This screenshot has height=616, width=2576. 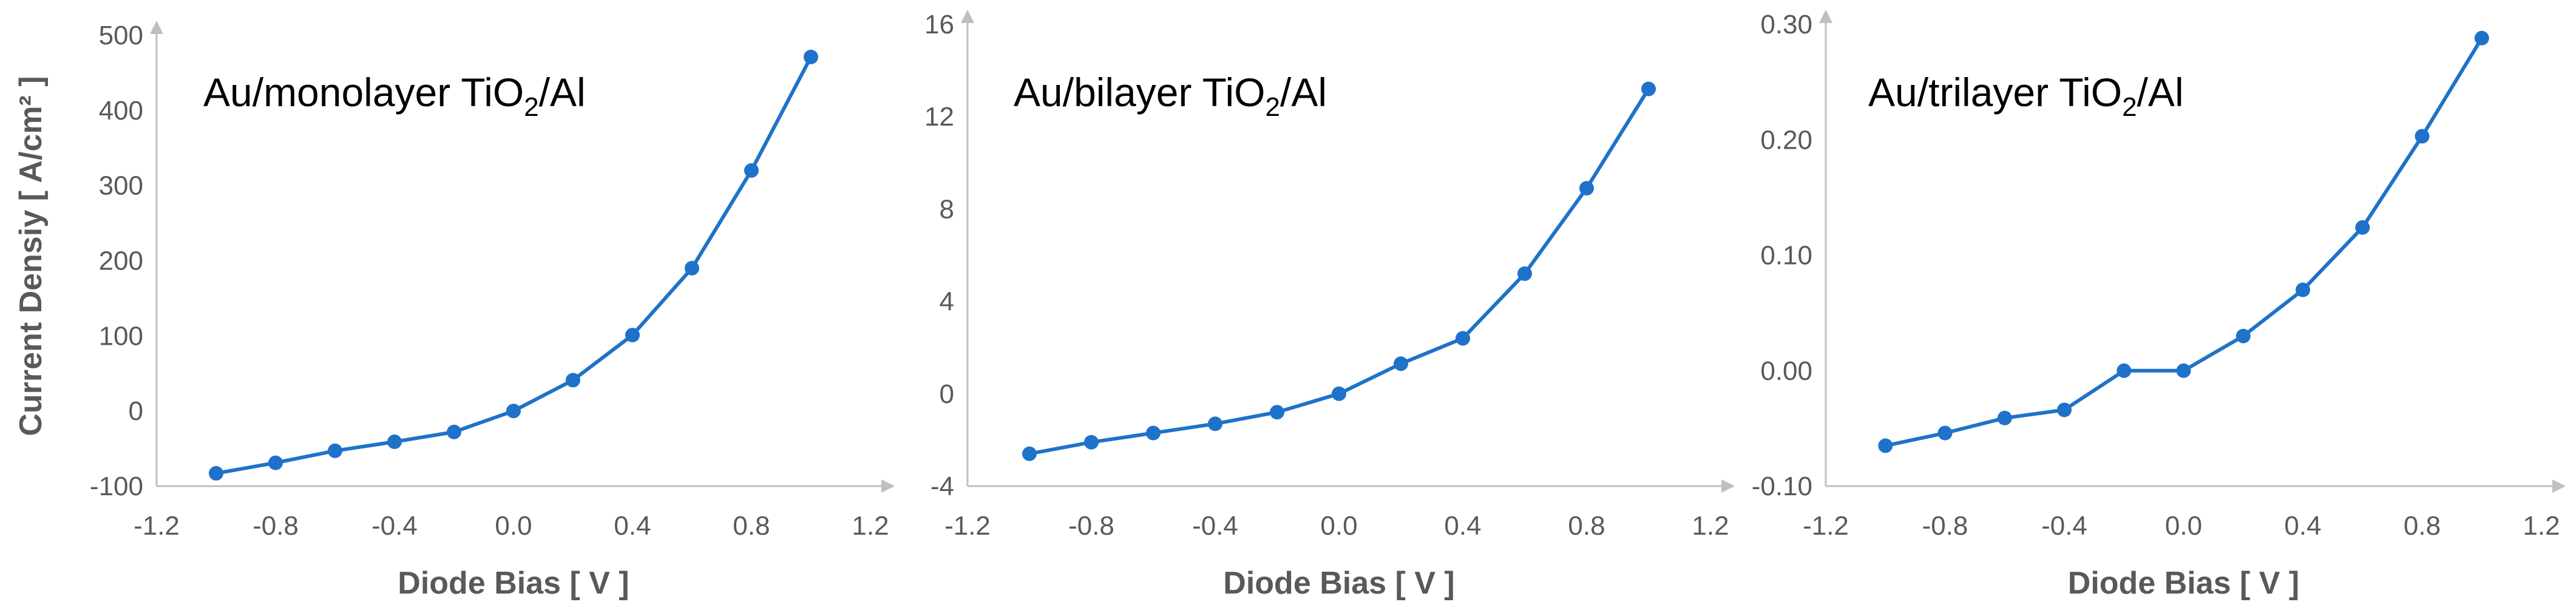 I want to click on y-tick-label: 400, so click(x=121, y=111).